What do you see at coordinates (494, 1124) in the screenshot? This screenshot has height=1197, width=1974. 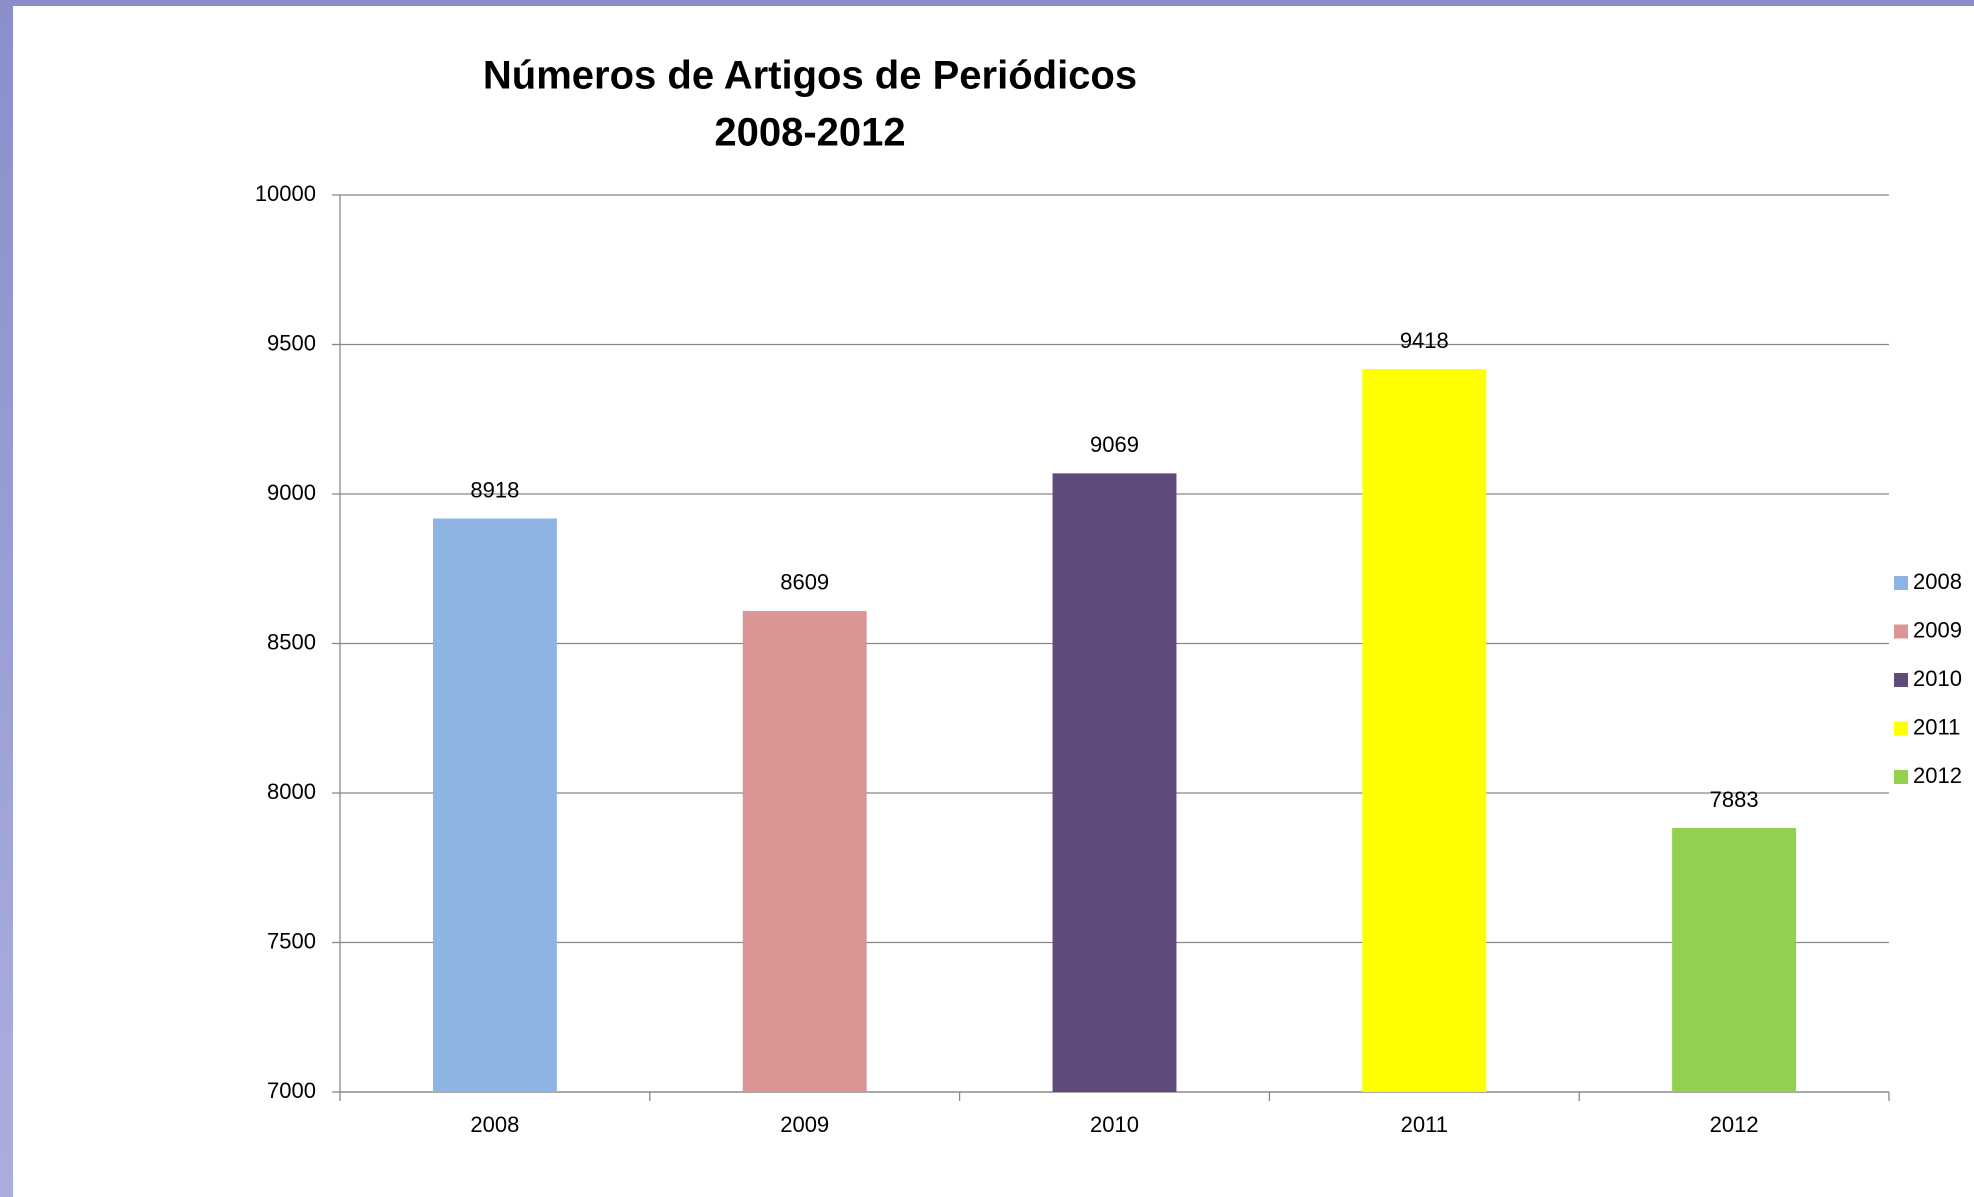 I see `x-tick-label: 2008` at bounding box center [494, 1124].